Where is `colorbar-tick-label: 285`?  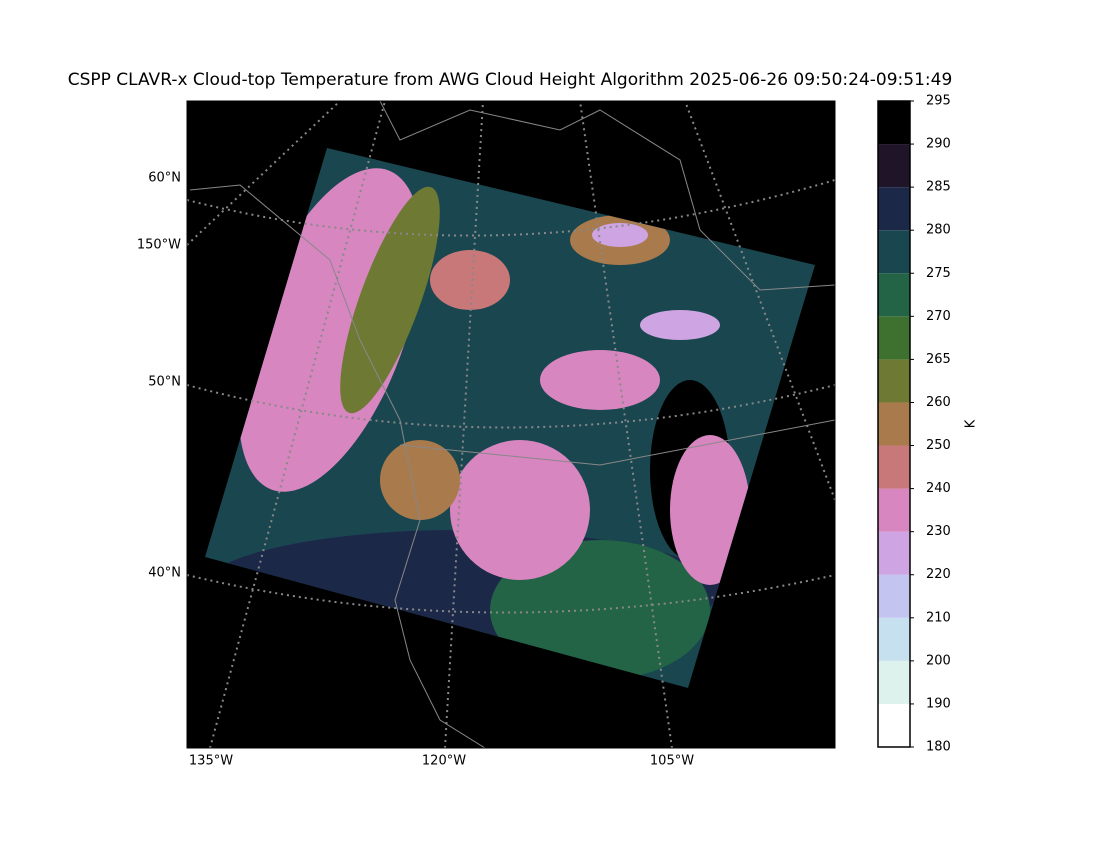 colorbar-tick-label: 285 is located at coordinates (938, 187).